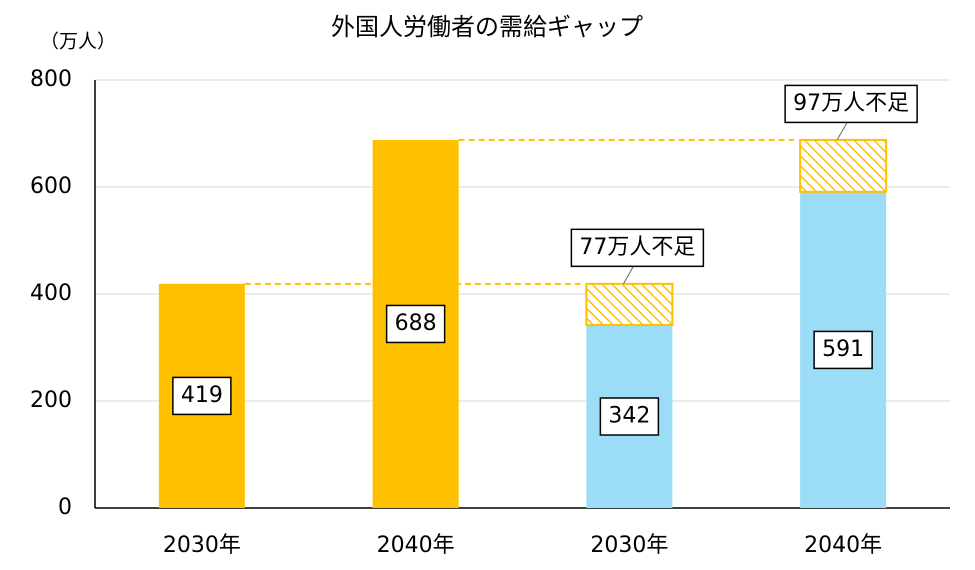  Describe the element at coordinates (51, 293) in the screenshot. I see `y-tick-label: 400` at that location.